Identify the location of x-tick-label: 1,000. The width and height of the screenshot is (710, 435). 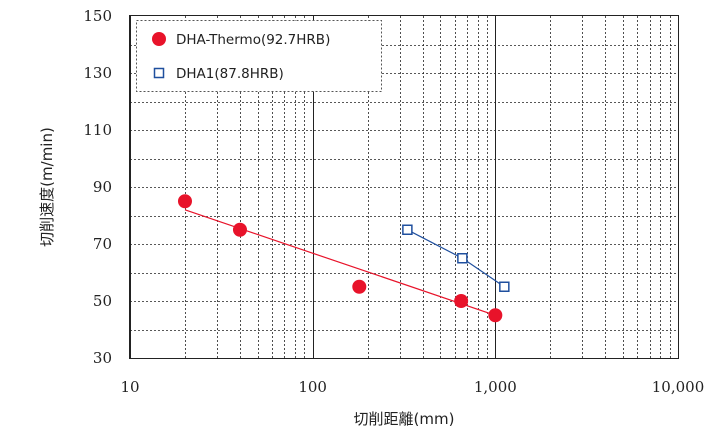
(495, 387).